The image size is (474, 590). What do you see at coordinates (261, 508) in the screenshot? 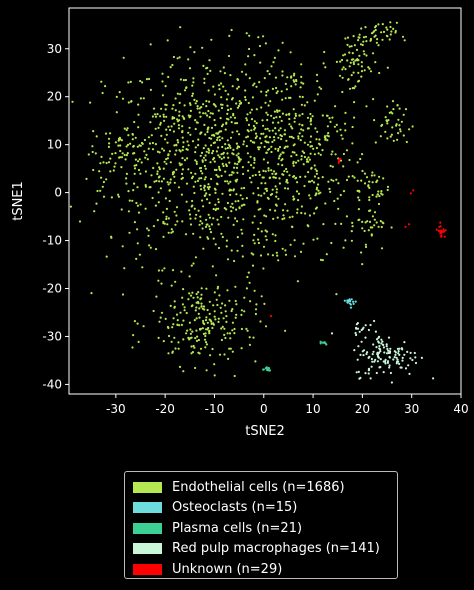
I see `legend-item: Osteoclasts (n=15)` at bounding box center [261, 508].